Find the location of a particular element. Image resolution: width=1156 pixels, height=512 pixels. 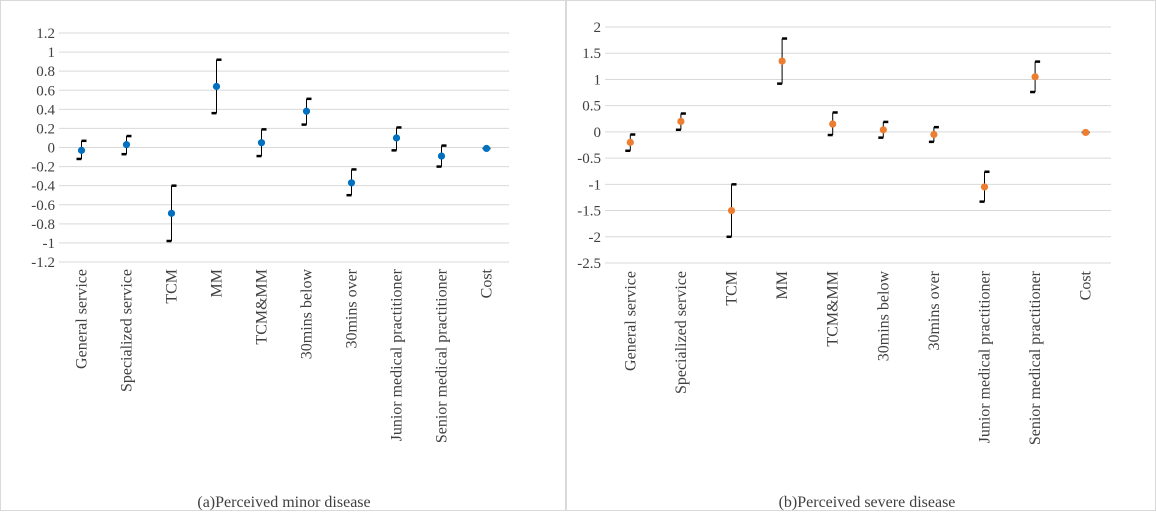

y-tick-label: 0.8 is located at coordinates (45, 72).